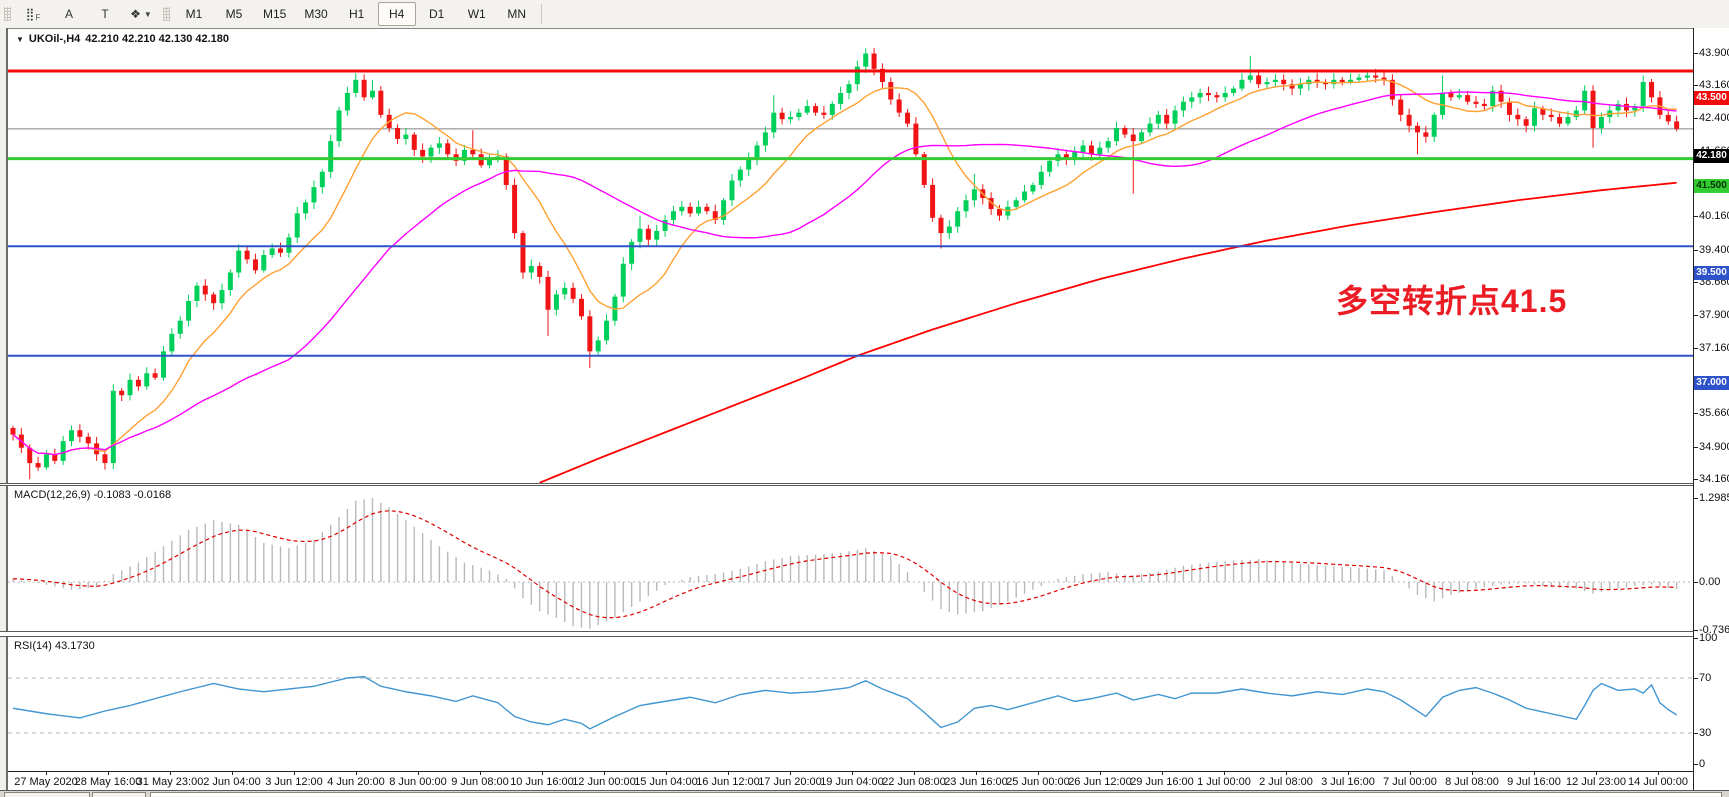  I want to click on date-label: 19 Jun 04:00, so click(852, 782).